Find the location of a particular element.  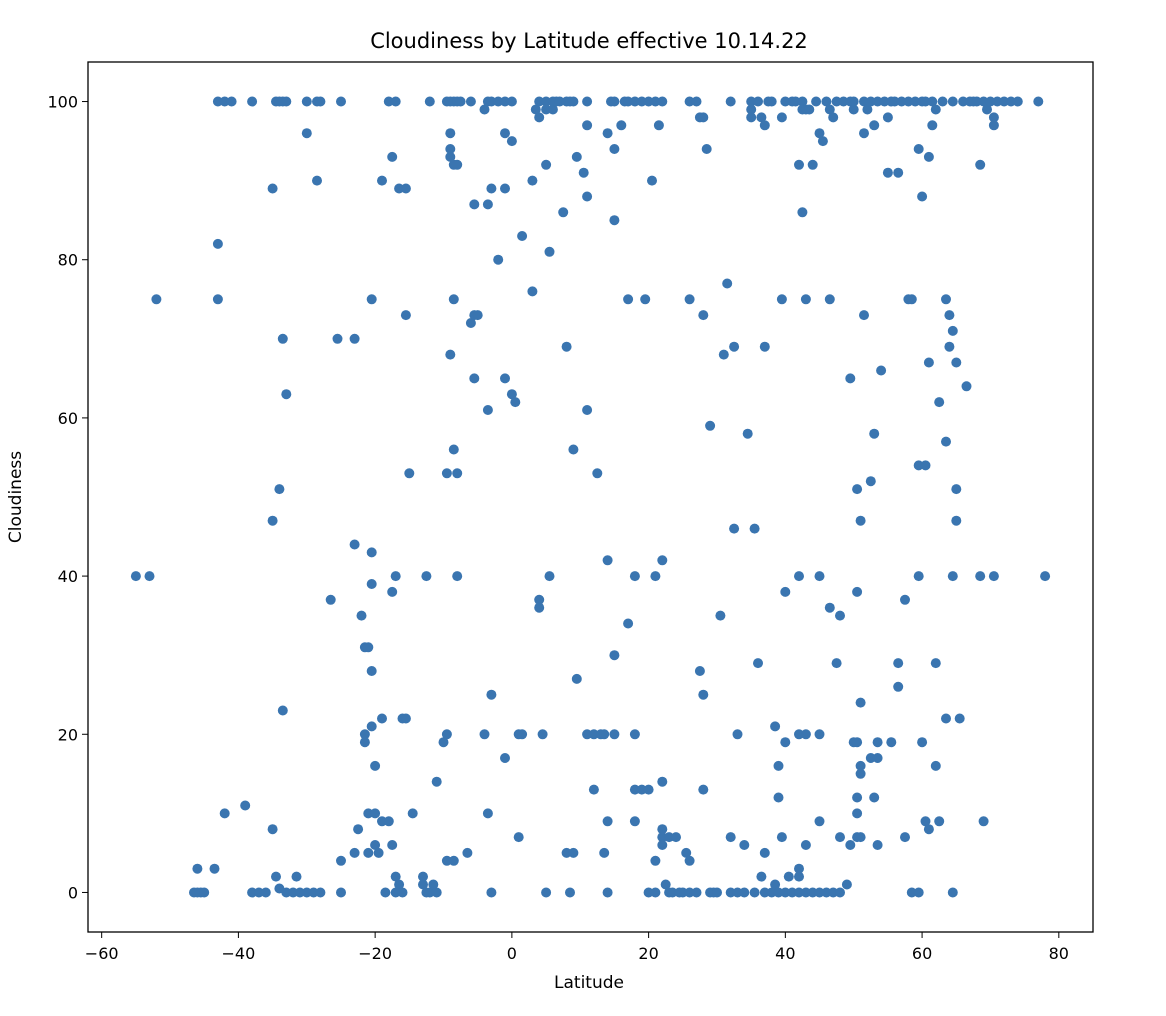

y-tick-label: 100 is located at coordinates (62, 102).